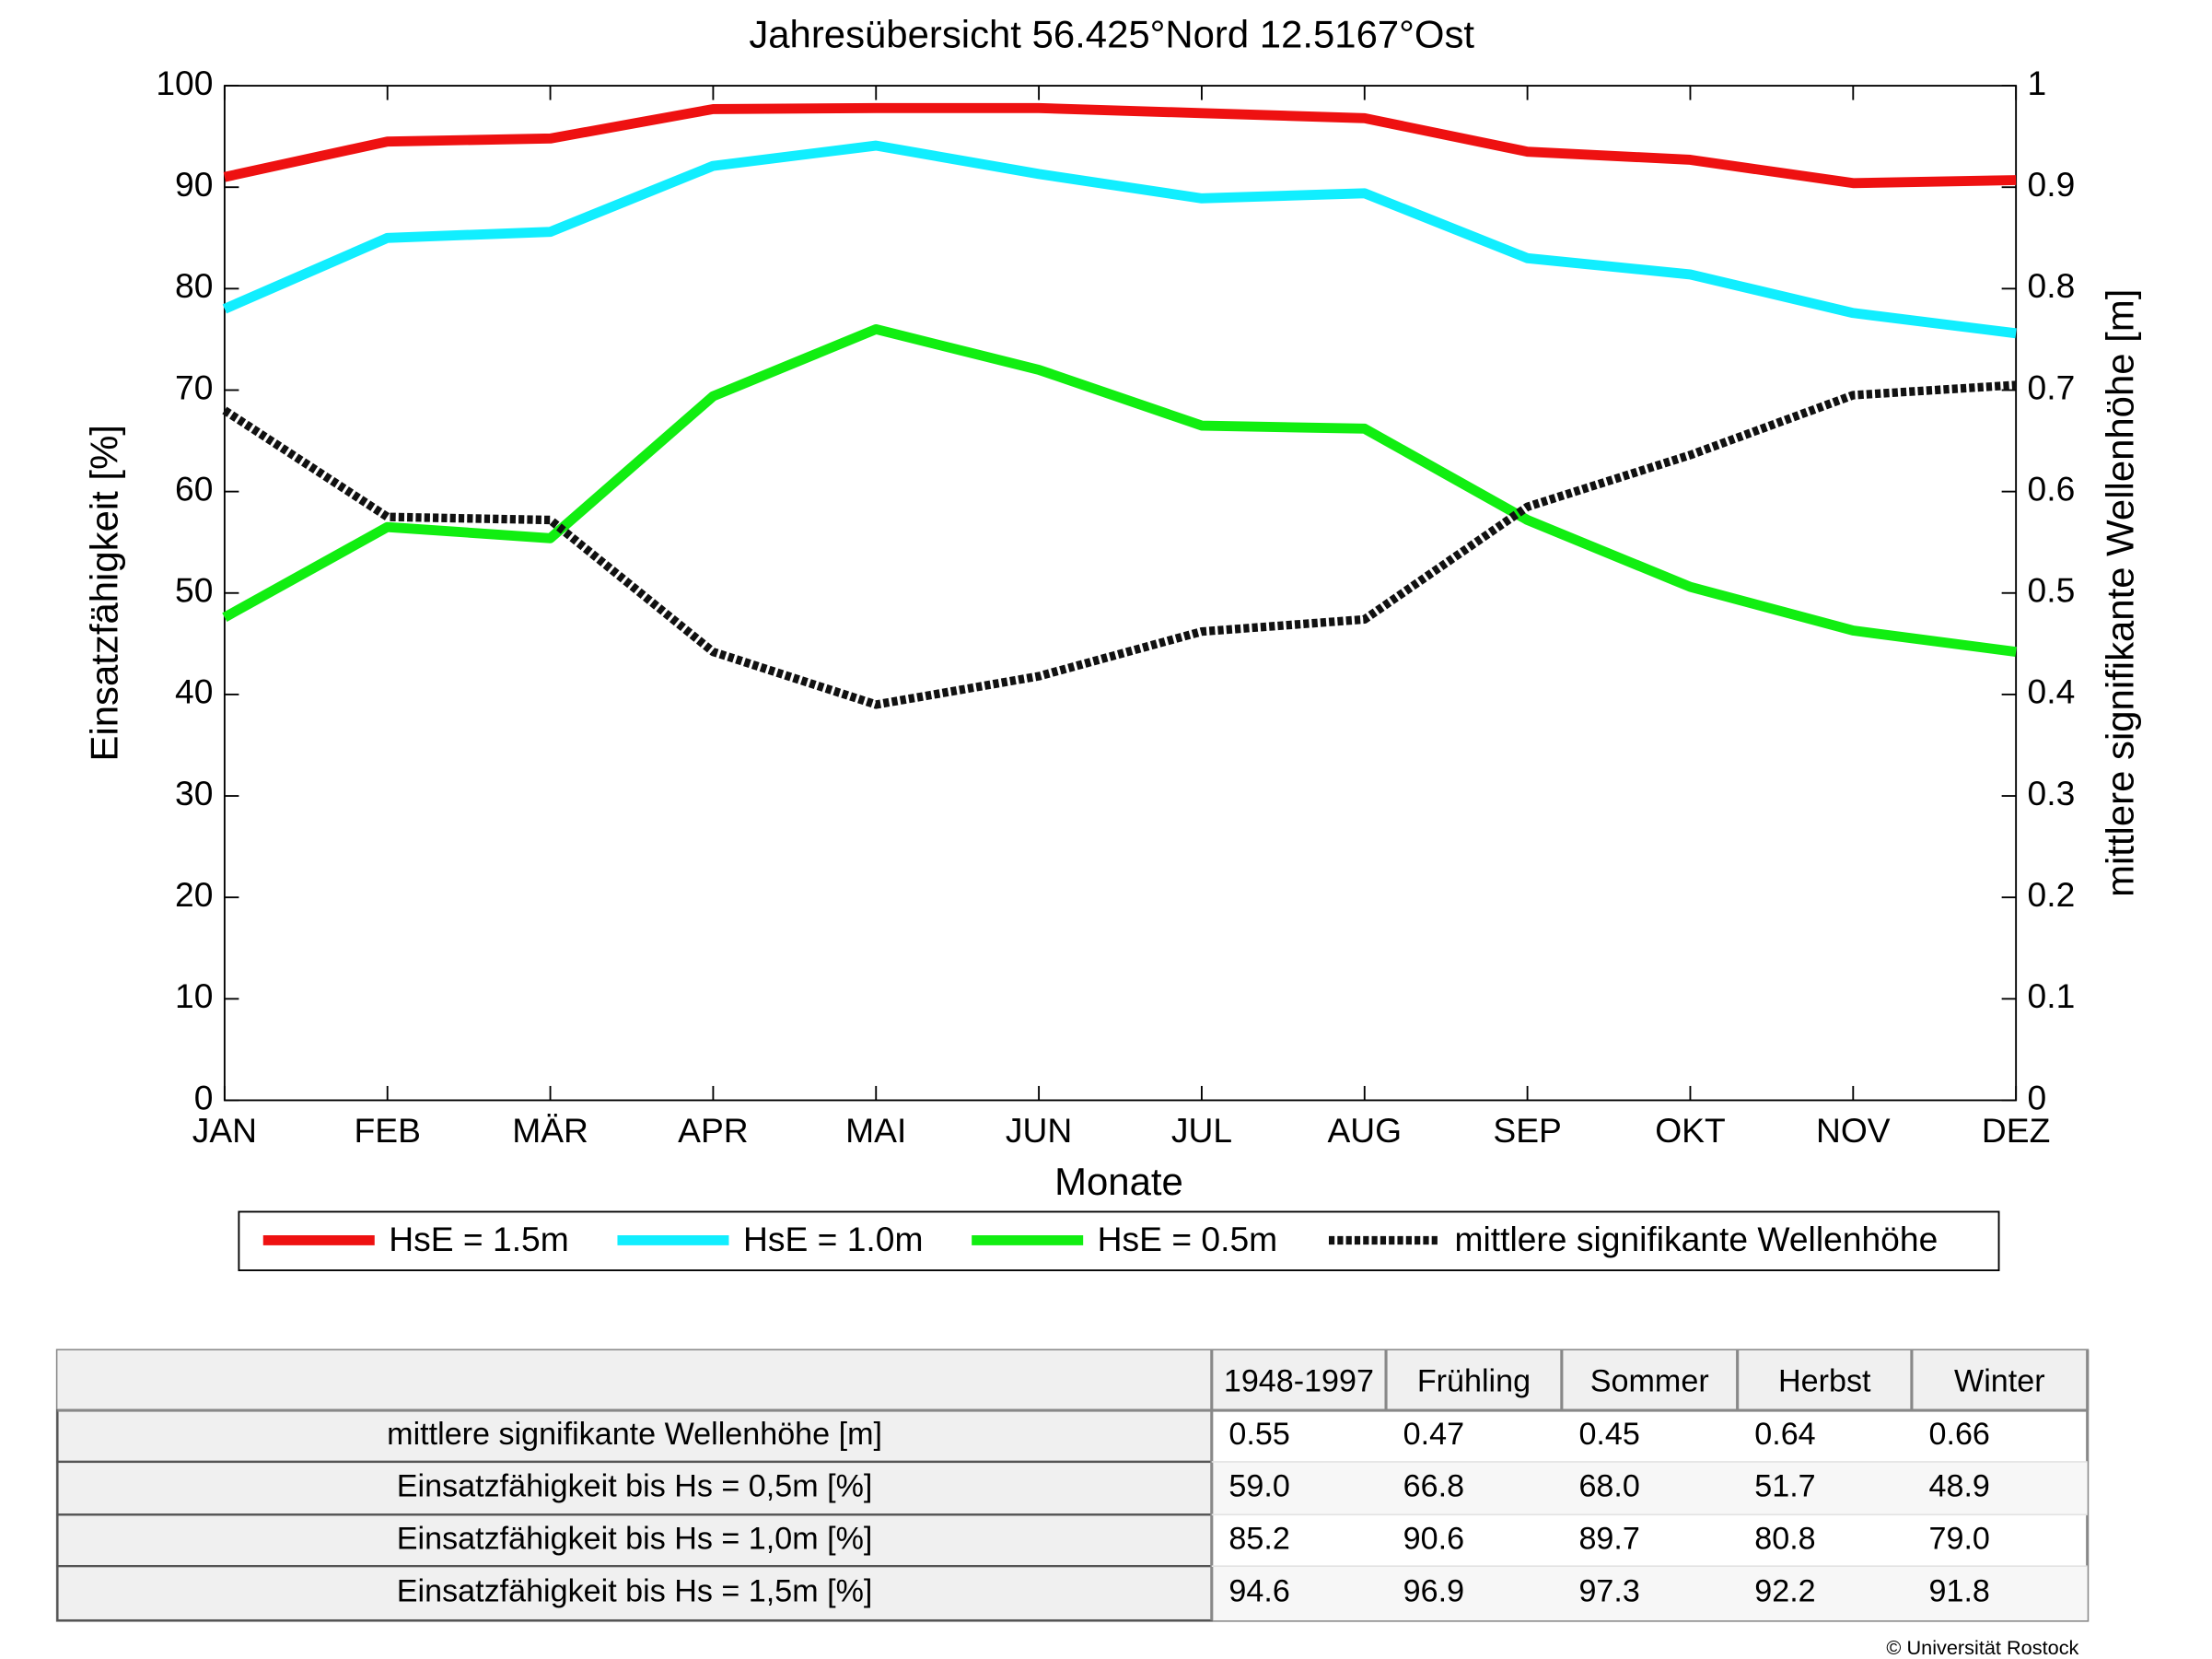 The height and width of the screenshot is (1659, 2212). I want to click on column-header: Sommer, so click(1650, 1381).